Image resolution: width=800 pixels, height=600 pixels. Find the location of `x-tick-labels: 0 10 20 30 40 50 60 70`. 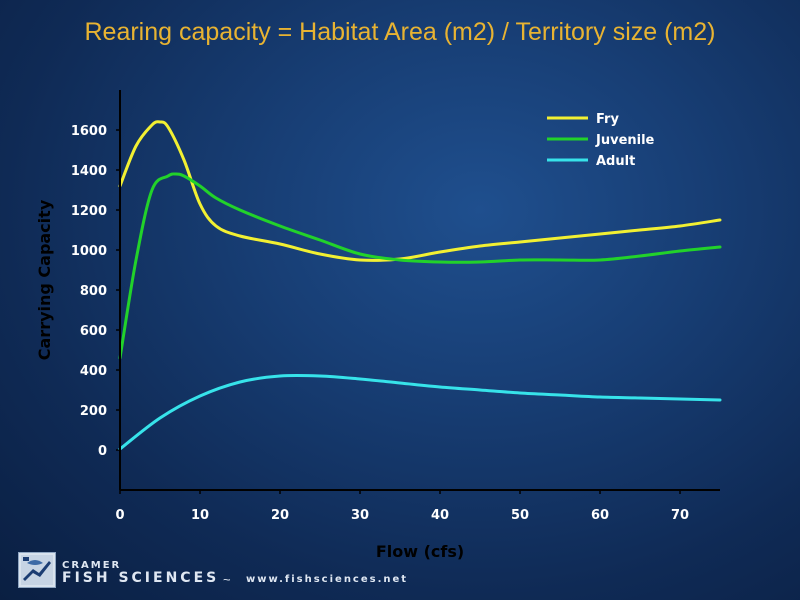

x-tick-labels: 0 10 20 30 40 50 60 70 is located at coordinates (402, 515).